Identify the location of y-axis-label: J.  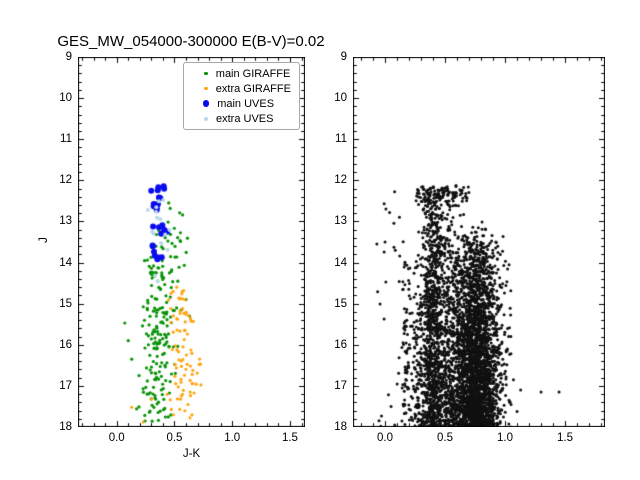
(44, 240).